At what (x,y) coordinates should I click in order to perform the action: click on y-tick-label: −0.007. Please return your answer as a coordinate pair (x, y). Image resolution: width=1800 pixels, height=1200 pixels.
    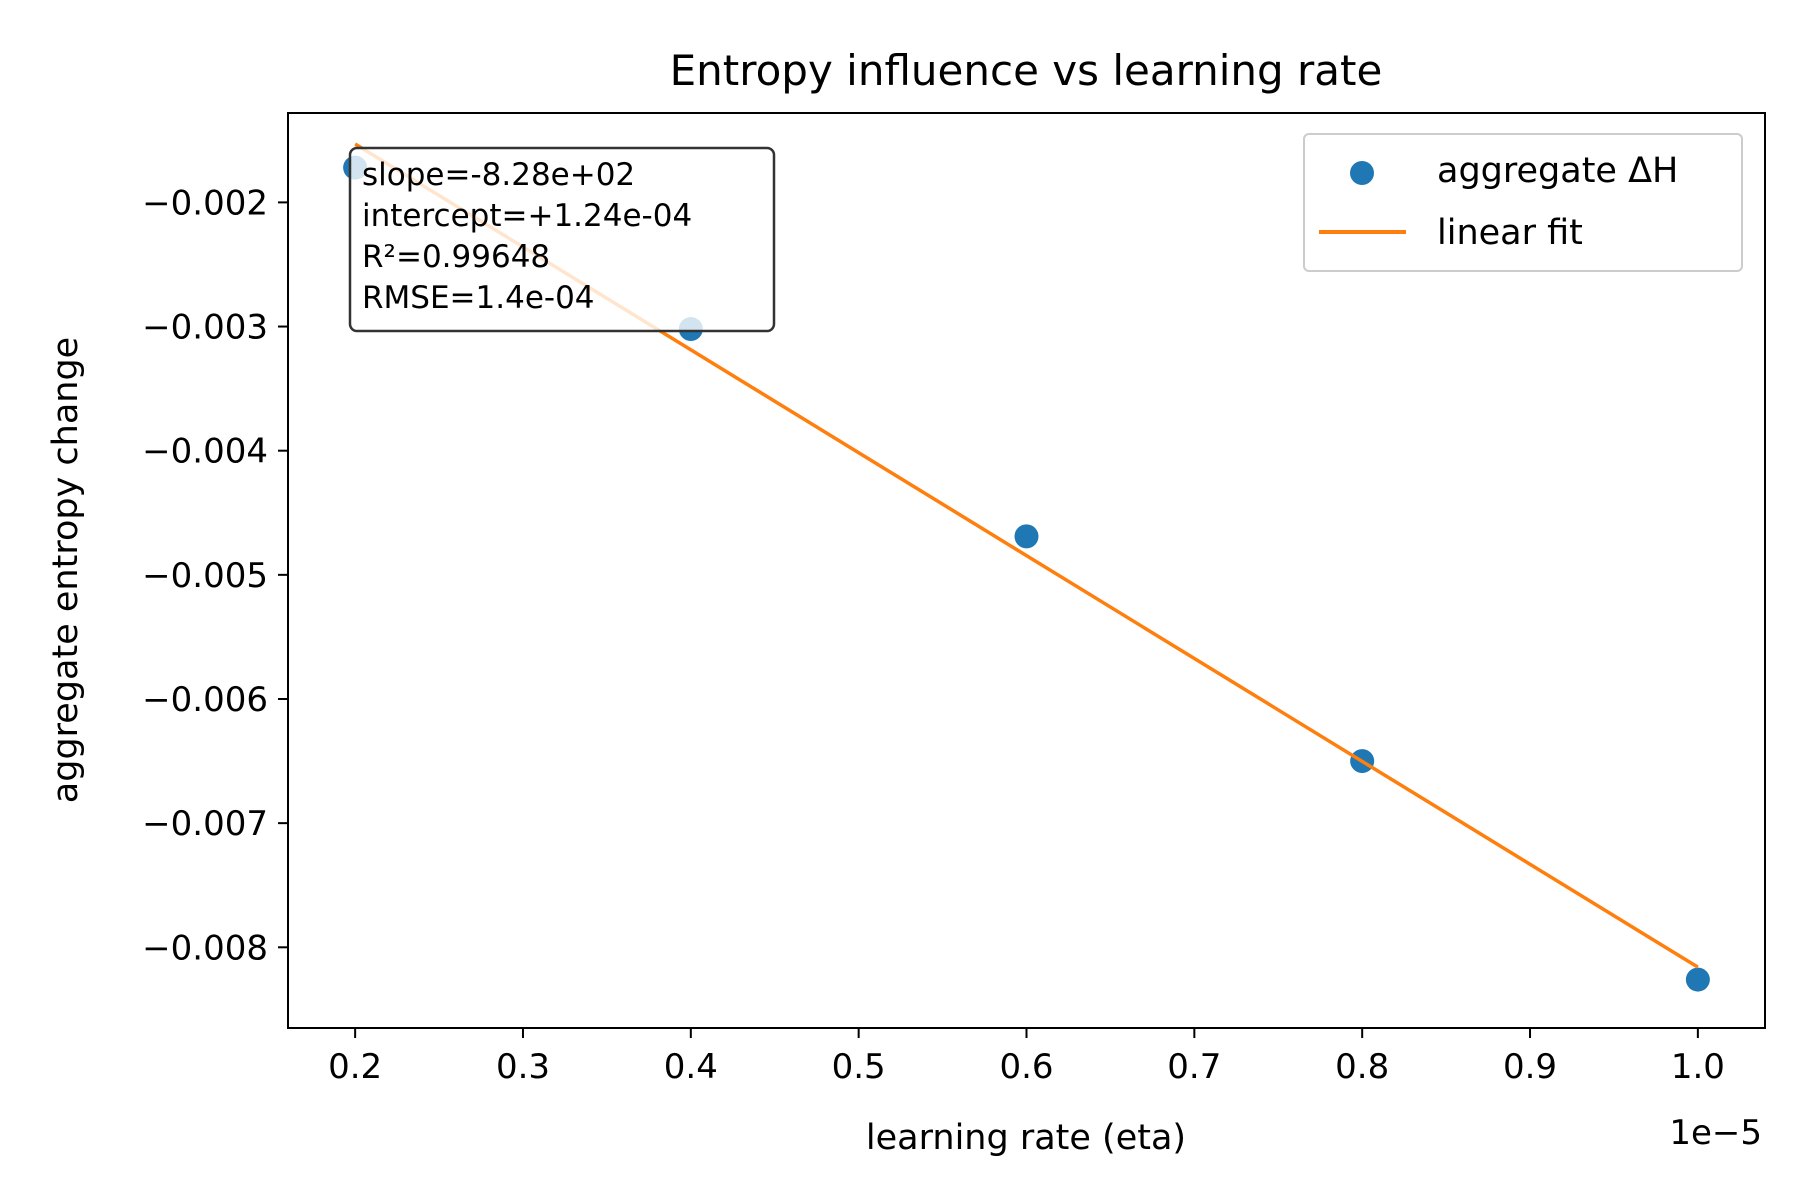
    Looking at the image, I should click on (205, 824).